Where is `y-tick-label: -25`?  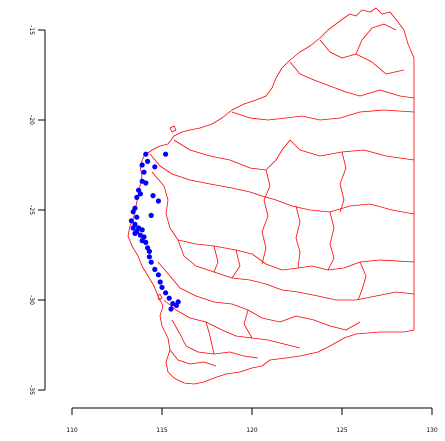
y-tick-label: -25 is located at coordinates (31, 210).